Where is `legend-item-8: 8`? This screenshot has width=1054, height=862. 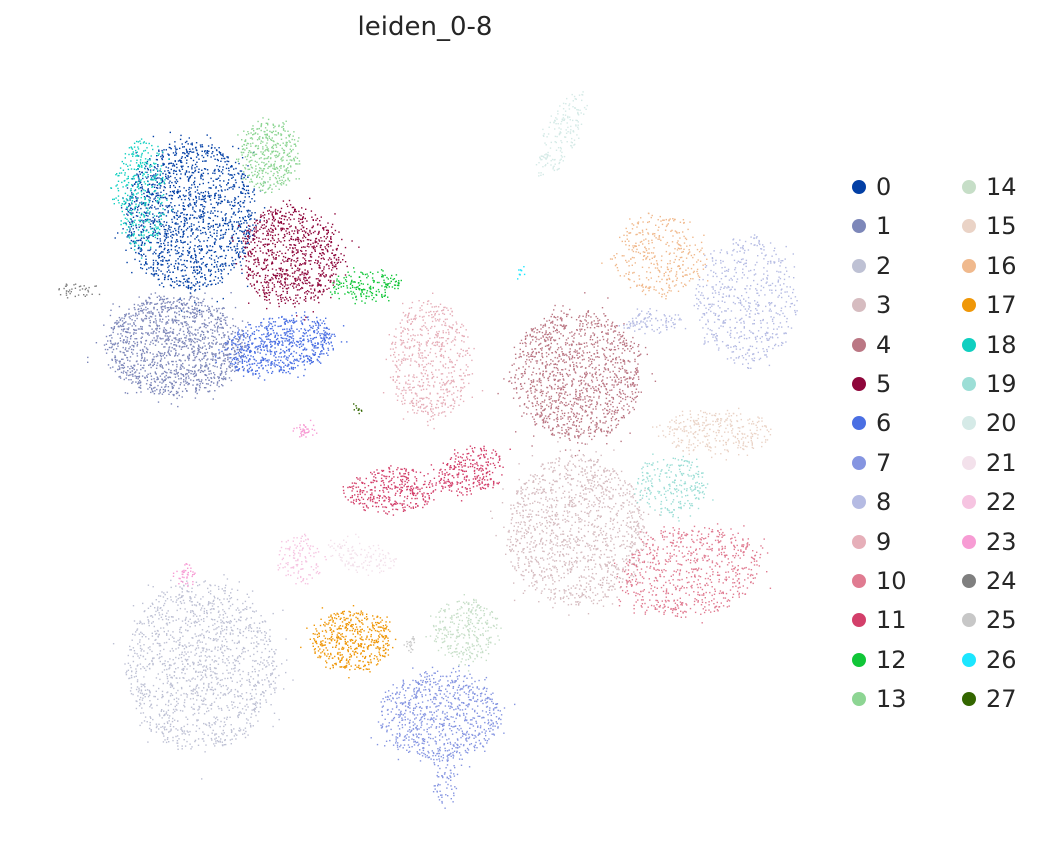
legend-item-8: 8 is located at coordinates (871, 502).